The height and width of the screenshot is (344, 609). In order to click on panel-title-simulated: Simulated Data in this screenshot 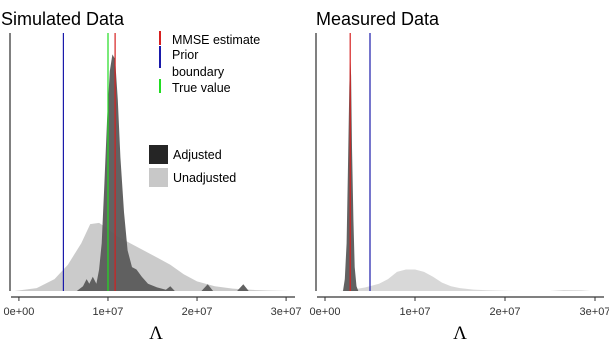, I will do `click(63, 19)`.